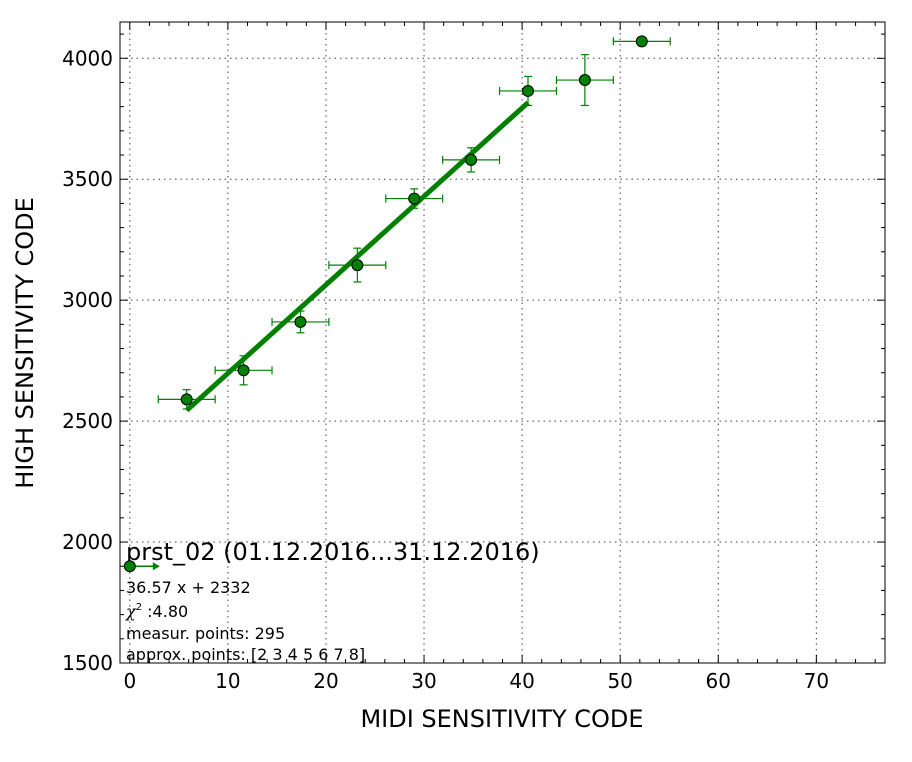  Describe the element at coordinates (87, 58) in the screenshot. I see `y-tick-label: 4000` at that location.